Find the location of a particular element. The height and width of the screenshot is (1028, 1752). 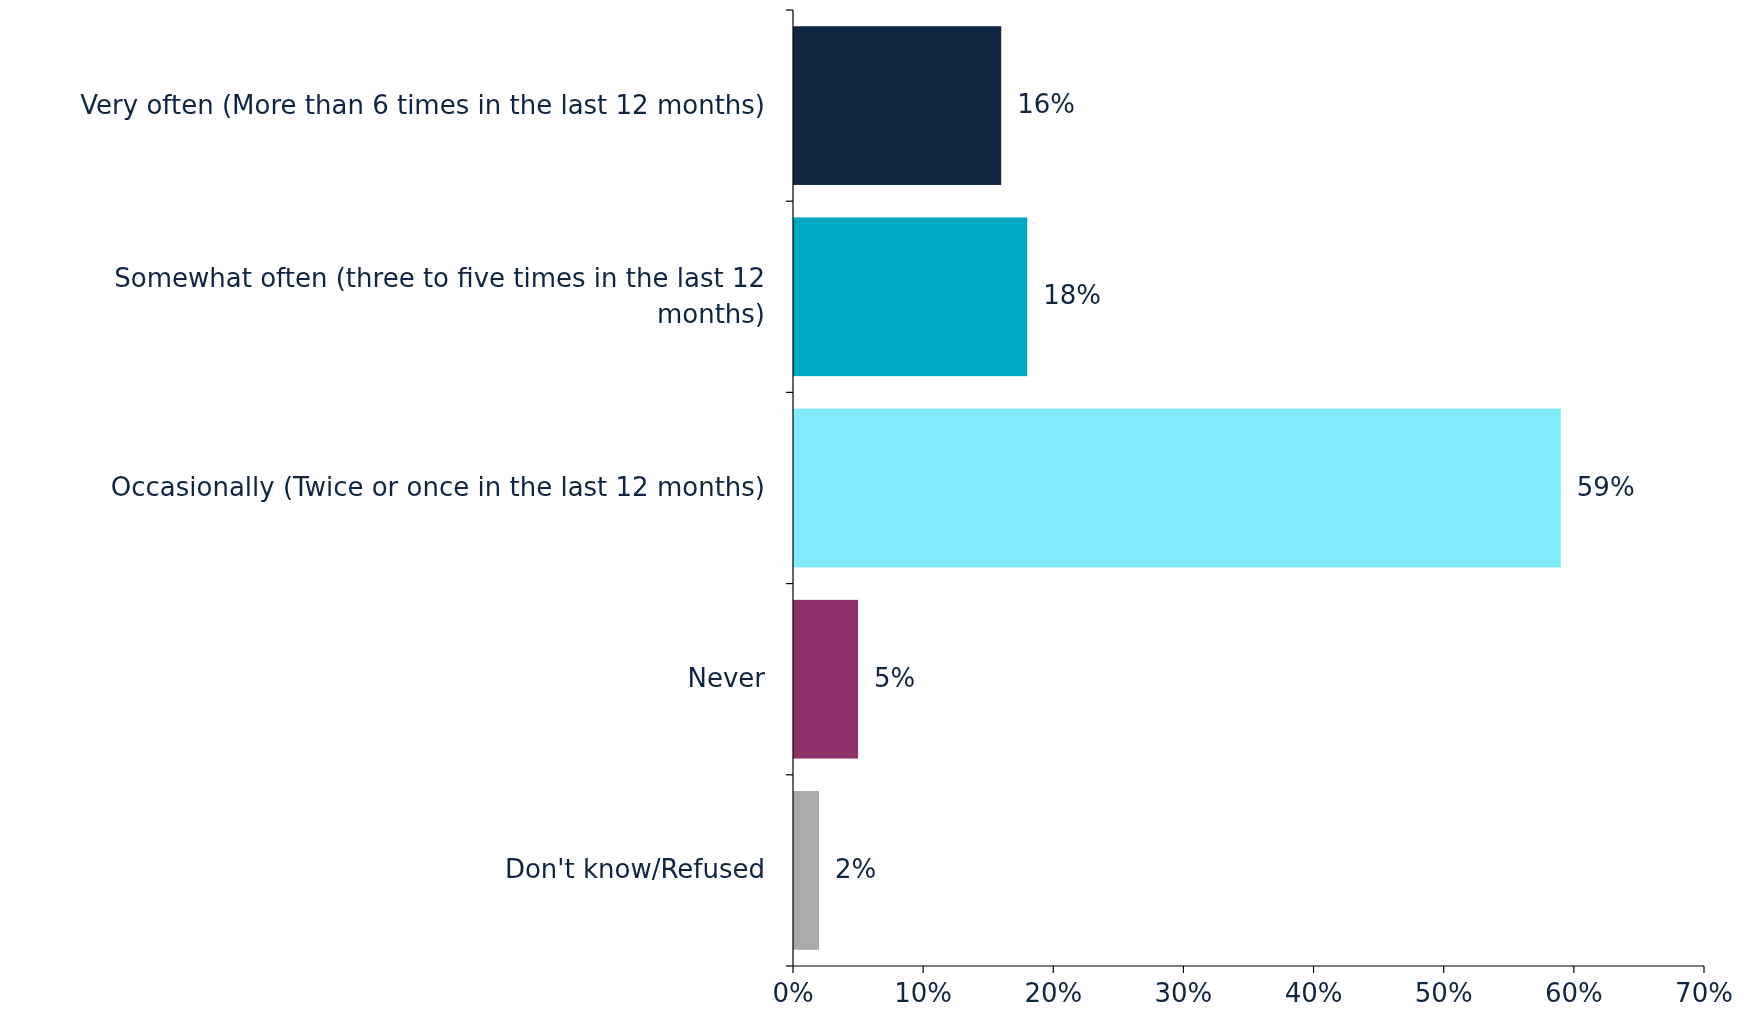

x-tick-label: 50% is located at coordinates (1443, 993).